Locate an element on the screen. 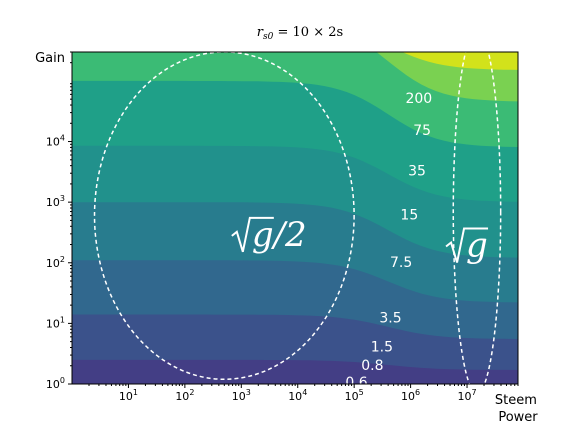 The height and width of the screenshot is (432, 576). title-rest: = 10 × 2s is located at coordinates (308, 32).